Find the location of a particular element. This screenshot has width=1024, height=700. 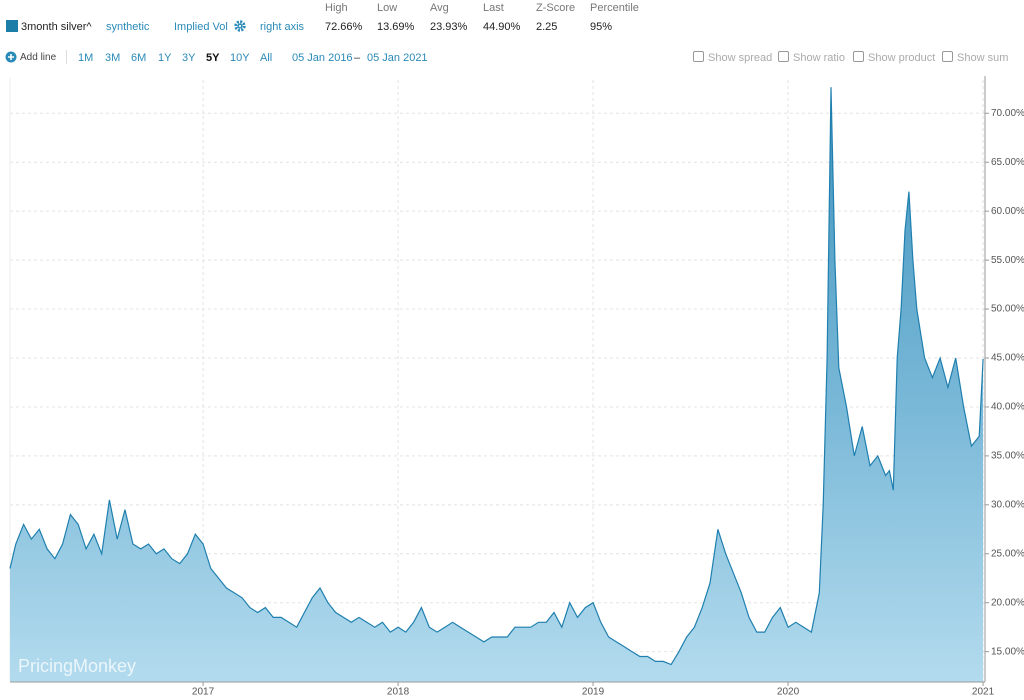

y-tick-label: 50.00% is located at coordinates (1007, 309).